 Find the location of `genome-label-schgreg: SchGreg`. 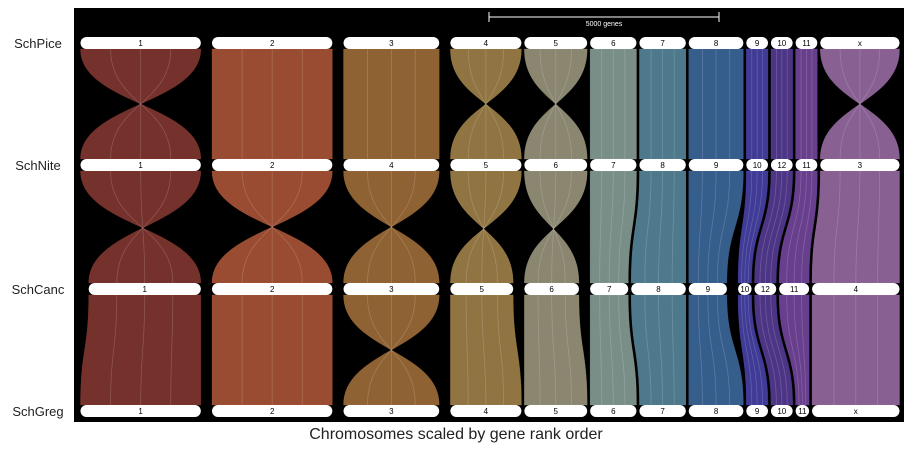

genome-label-schgreg: SchGreg is located at coordinates (37, 411).